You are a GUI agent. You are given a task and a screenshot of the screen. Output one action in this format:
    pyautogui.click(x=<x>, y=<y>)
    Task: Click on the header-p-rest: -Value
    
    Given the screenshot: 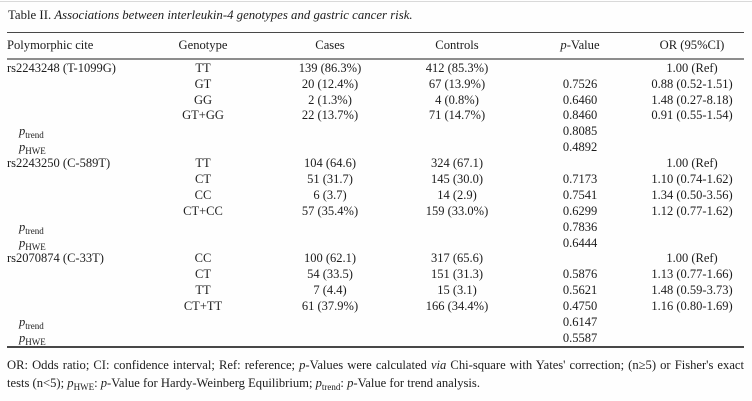 What is the action you would take?
    pyautogui.click(x=583, y=45)
    